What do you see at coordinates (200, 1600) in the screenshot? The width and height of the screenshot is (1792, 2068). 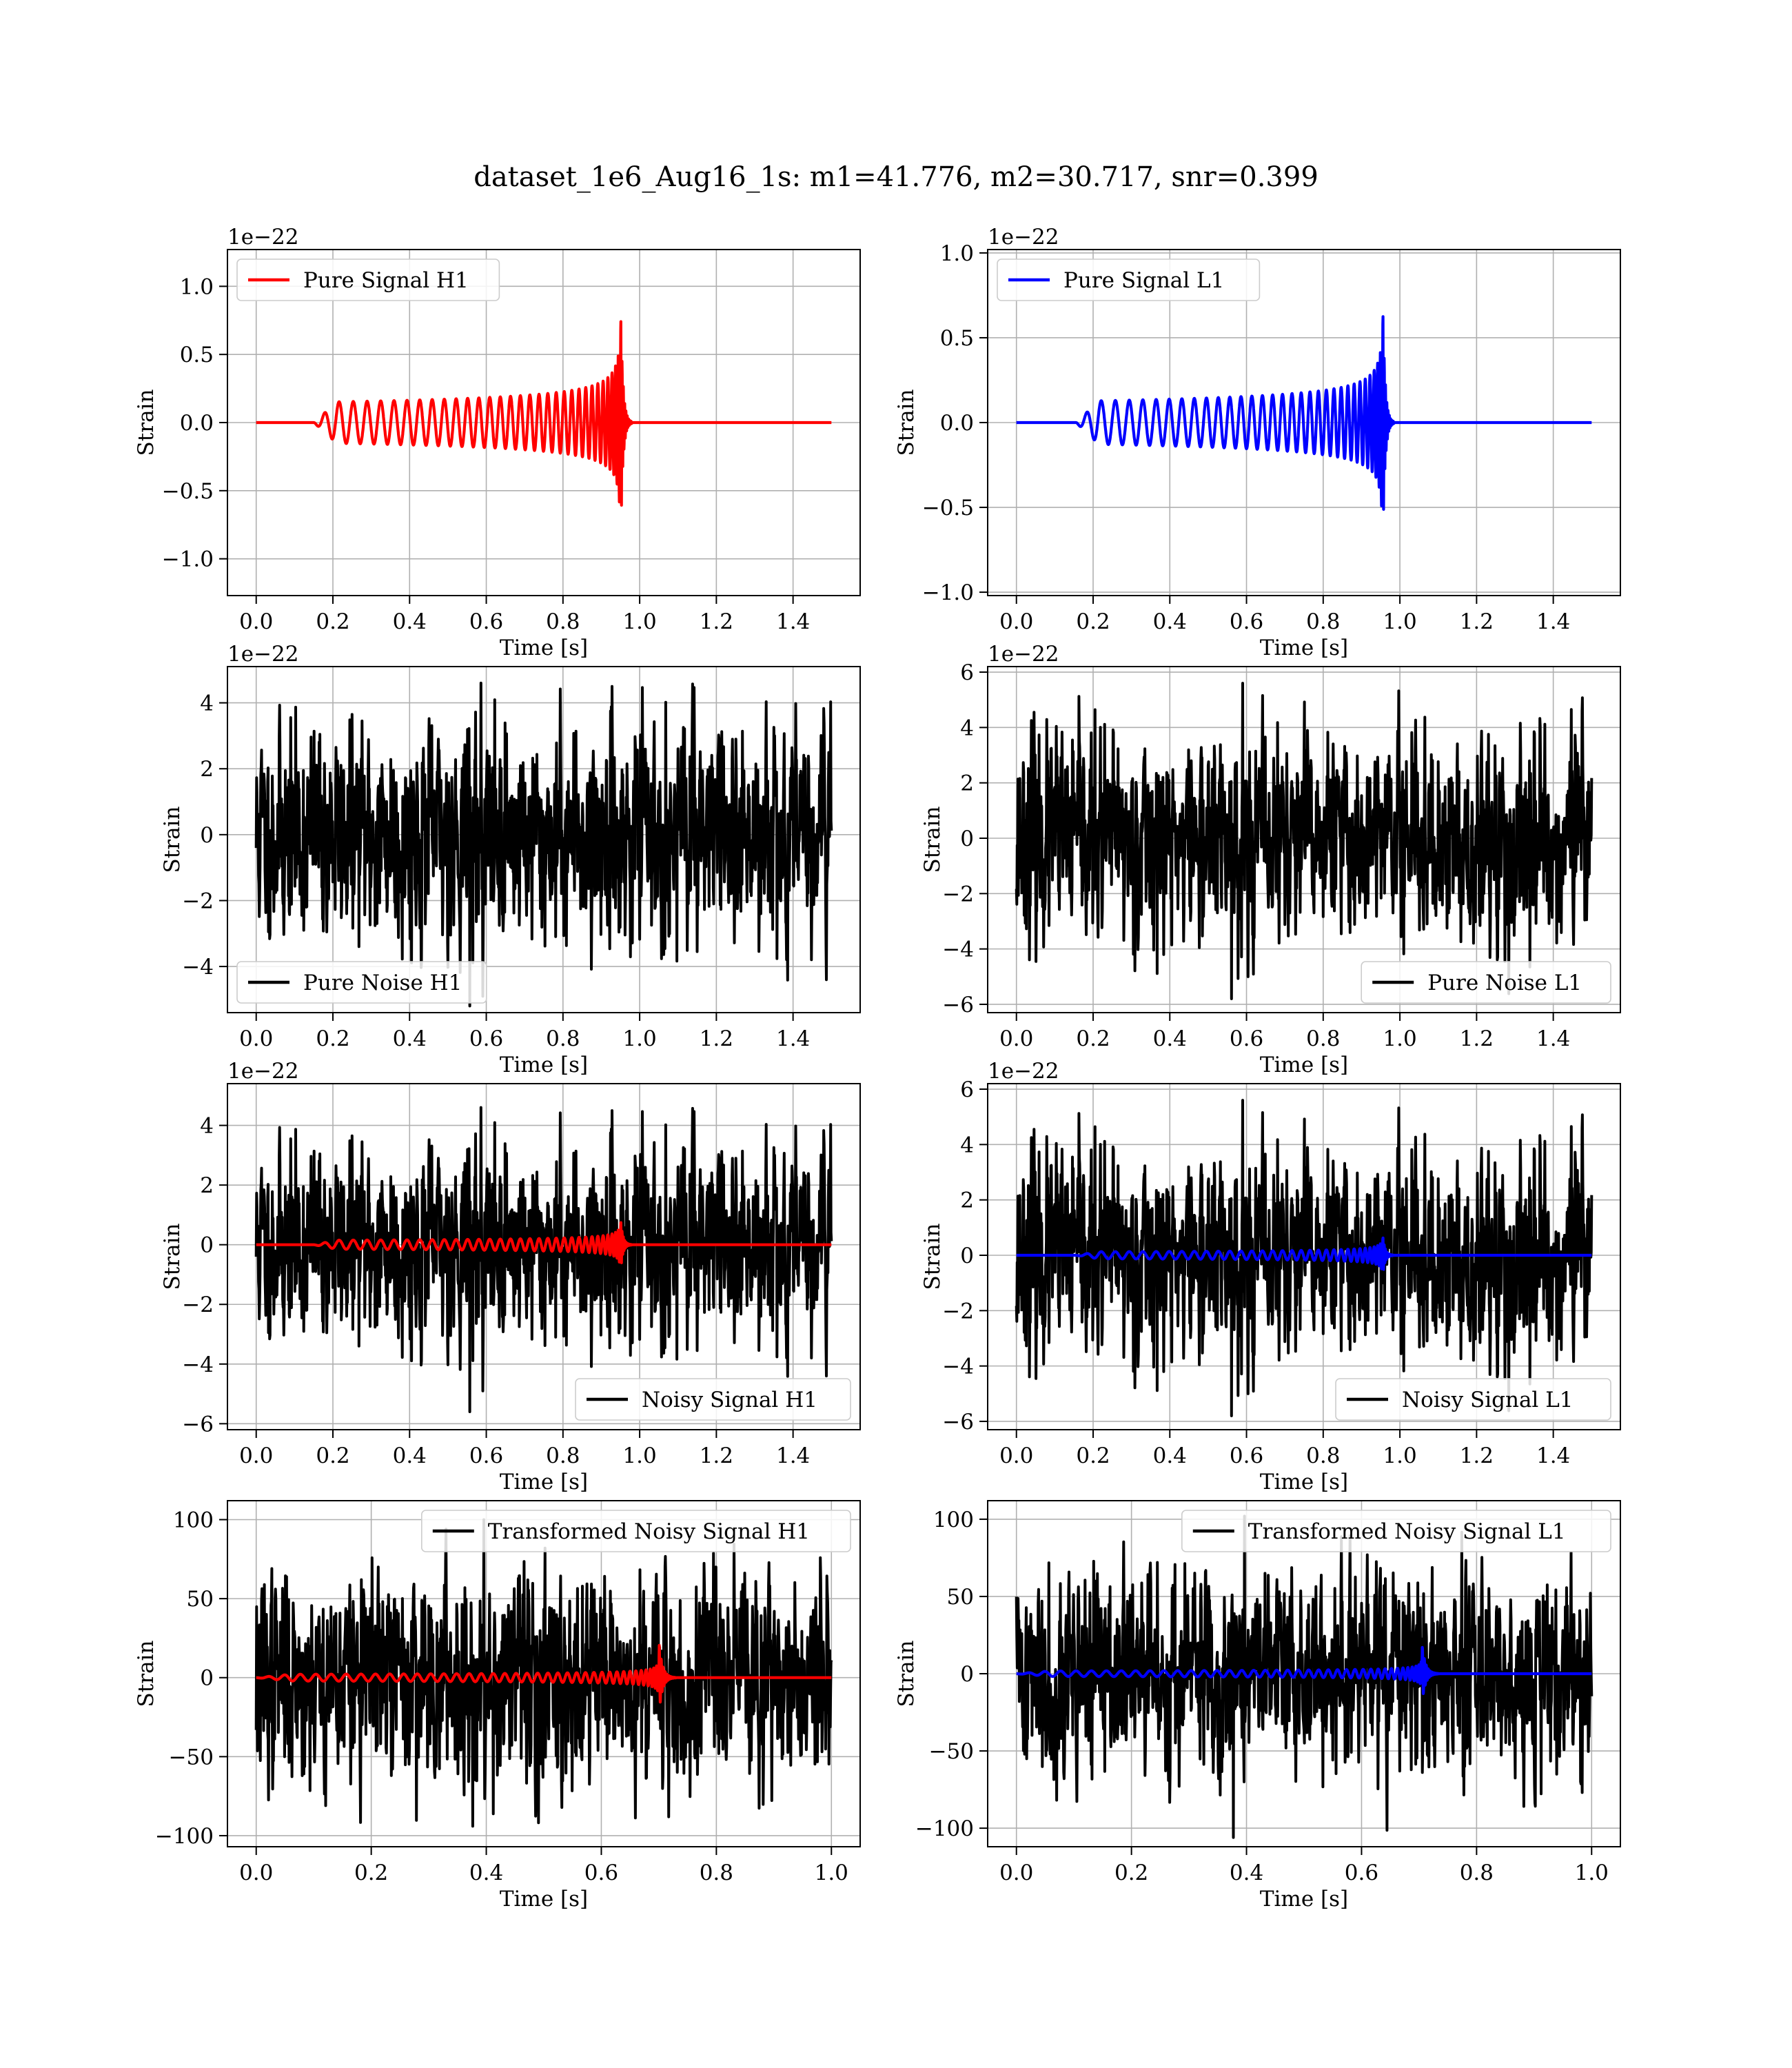 I see `y-tick-label: 50` at bounding box center [200, 1600].